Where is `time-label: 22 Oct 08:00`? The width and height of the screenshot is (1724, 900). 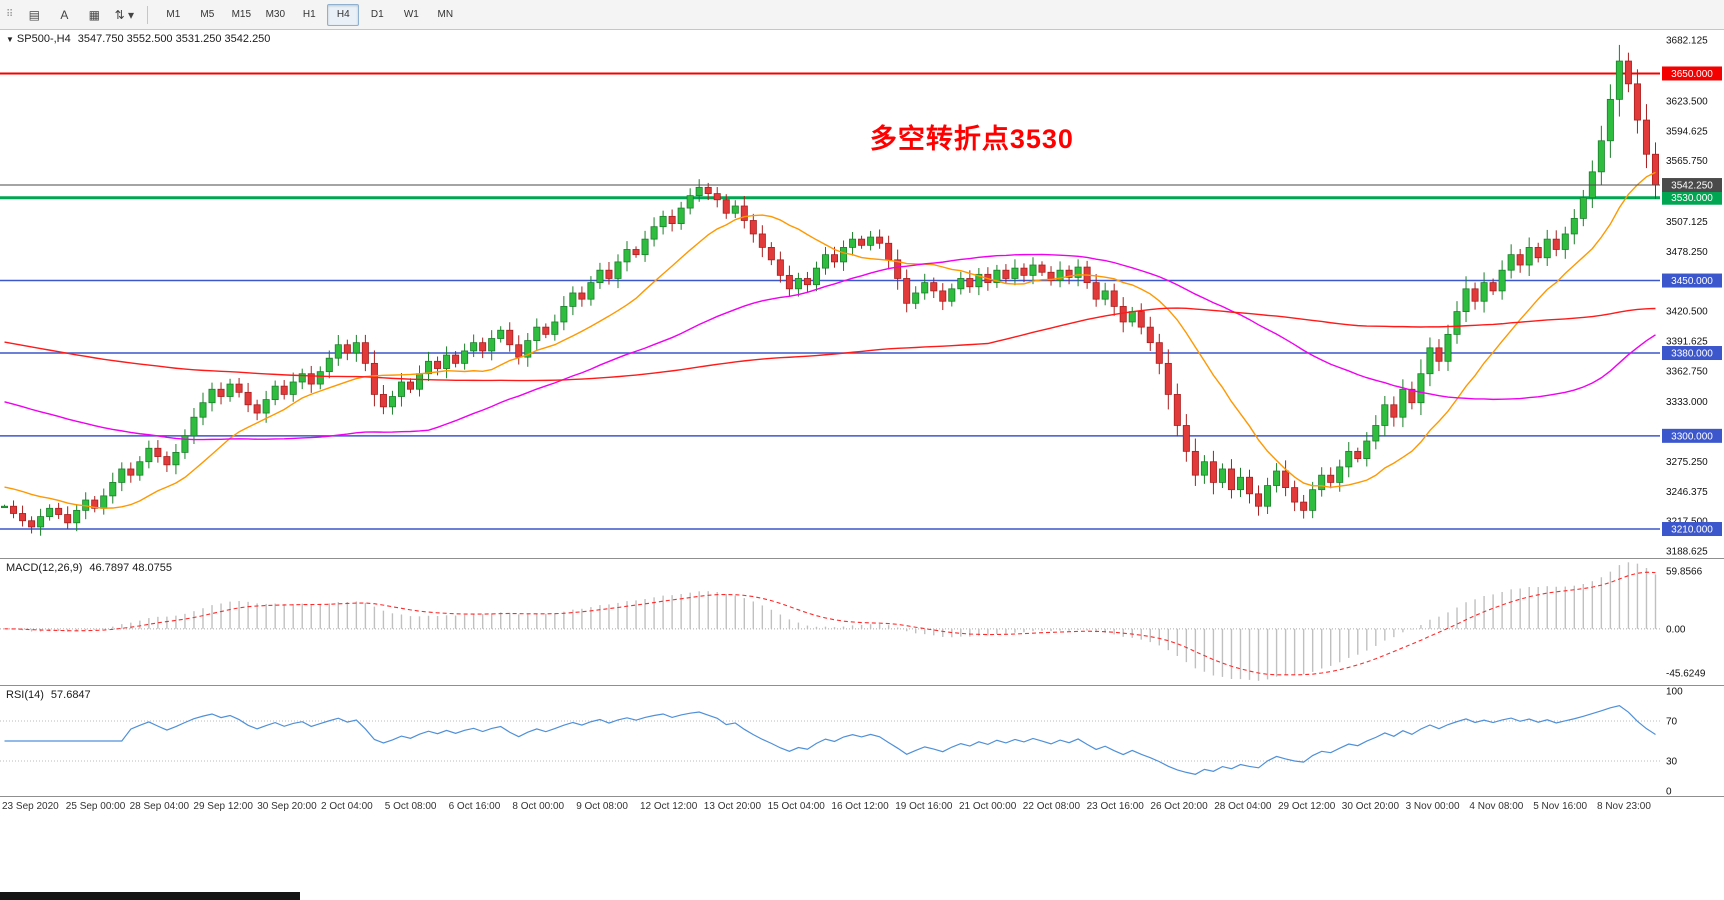
time-label: 22 Oct 08:00 is located at coordinates (1051, 806).